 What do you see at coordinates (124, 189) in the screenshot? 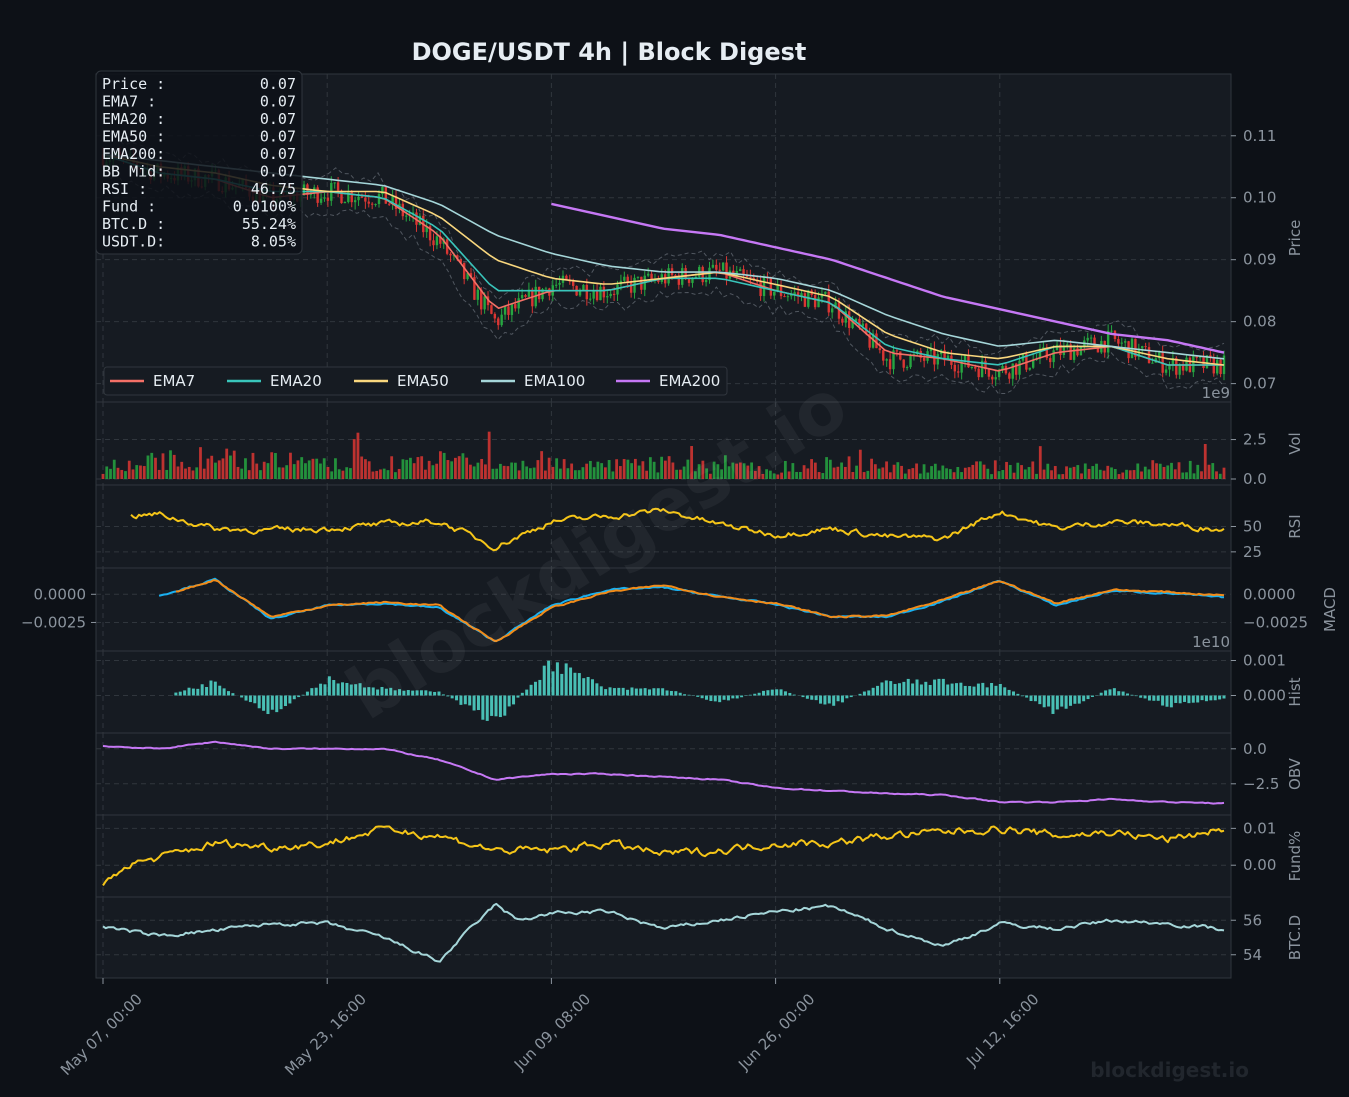
I see `info-label: RSI :` at bounding box center [124, 189].